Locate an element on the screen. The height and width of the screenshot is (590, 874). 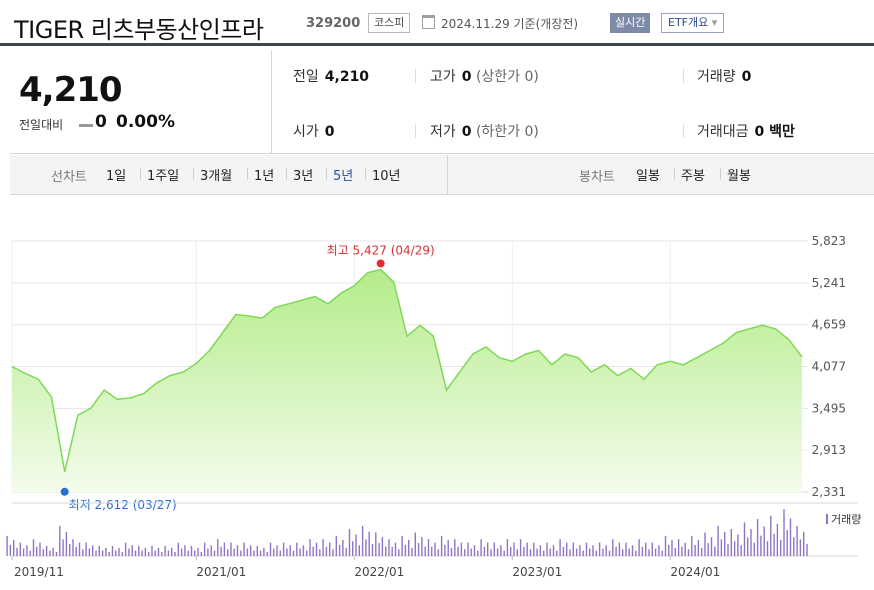
etf-info-dropdown: ETF개요 ▾ is located at coordinates (693, 23).